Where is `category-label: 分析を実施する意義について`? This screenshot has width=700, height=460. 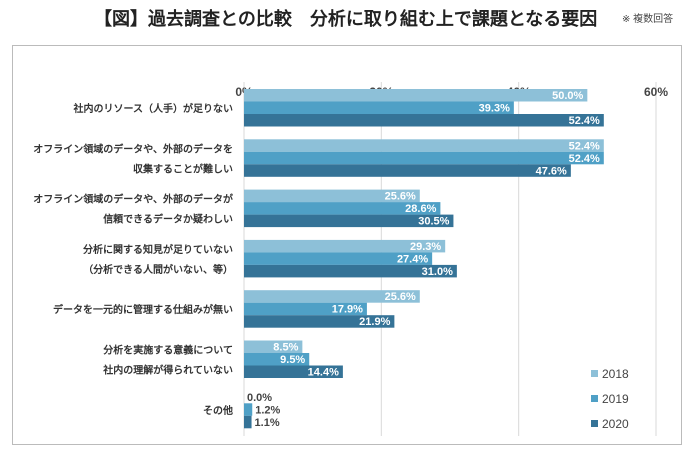 category-label: 分析を実施する意義について is located at coordinates (168, 350).